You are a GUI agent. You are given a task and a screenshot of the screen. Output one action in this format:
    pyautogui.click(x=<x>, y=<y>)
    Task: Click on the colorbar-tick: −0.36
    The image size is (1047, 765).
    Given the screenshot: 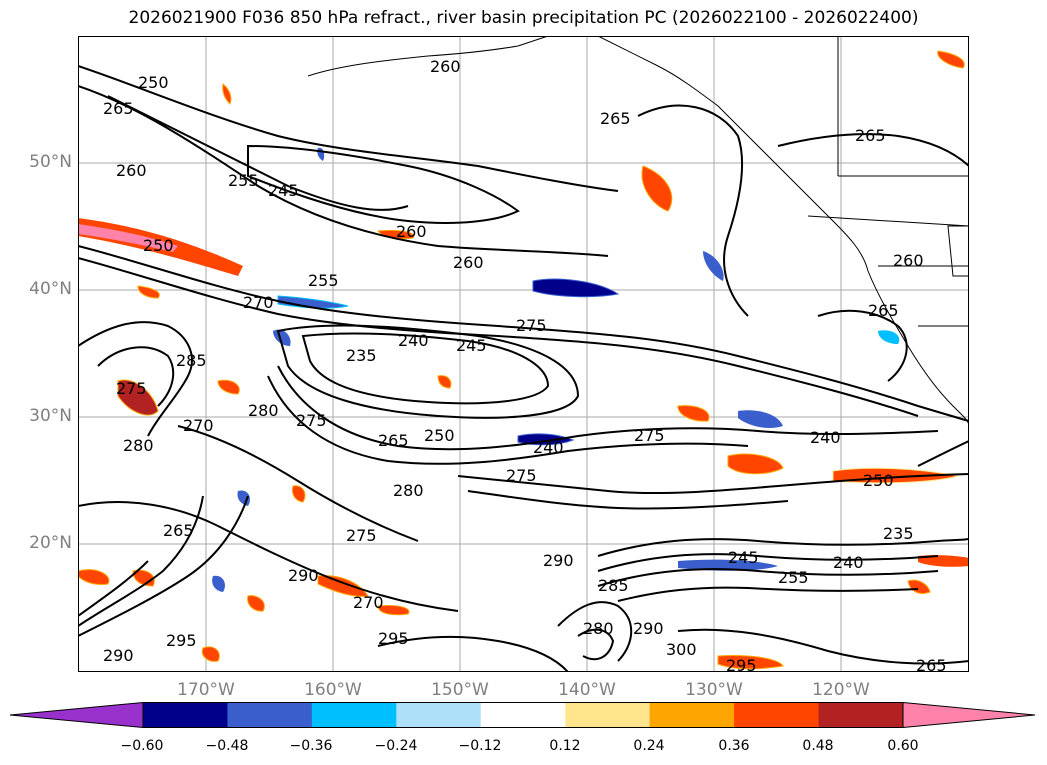 What is the action you would take?
    pyautogui.click(x=311, y=746)
    